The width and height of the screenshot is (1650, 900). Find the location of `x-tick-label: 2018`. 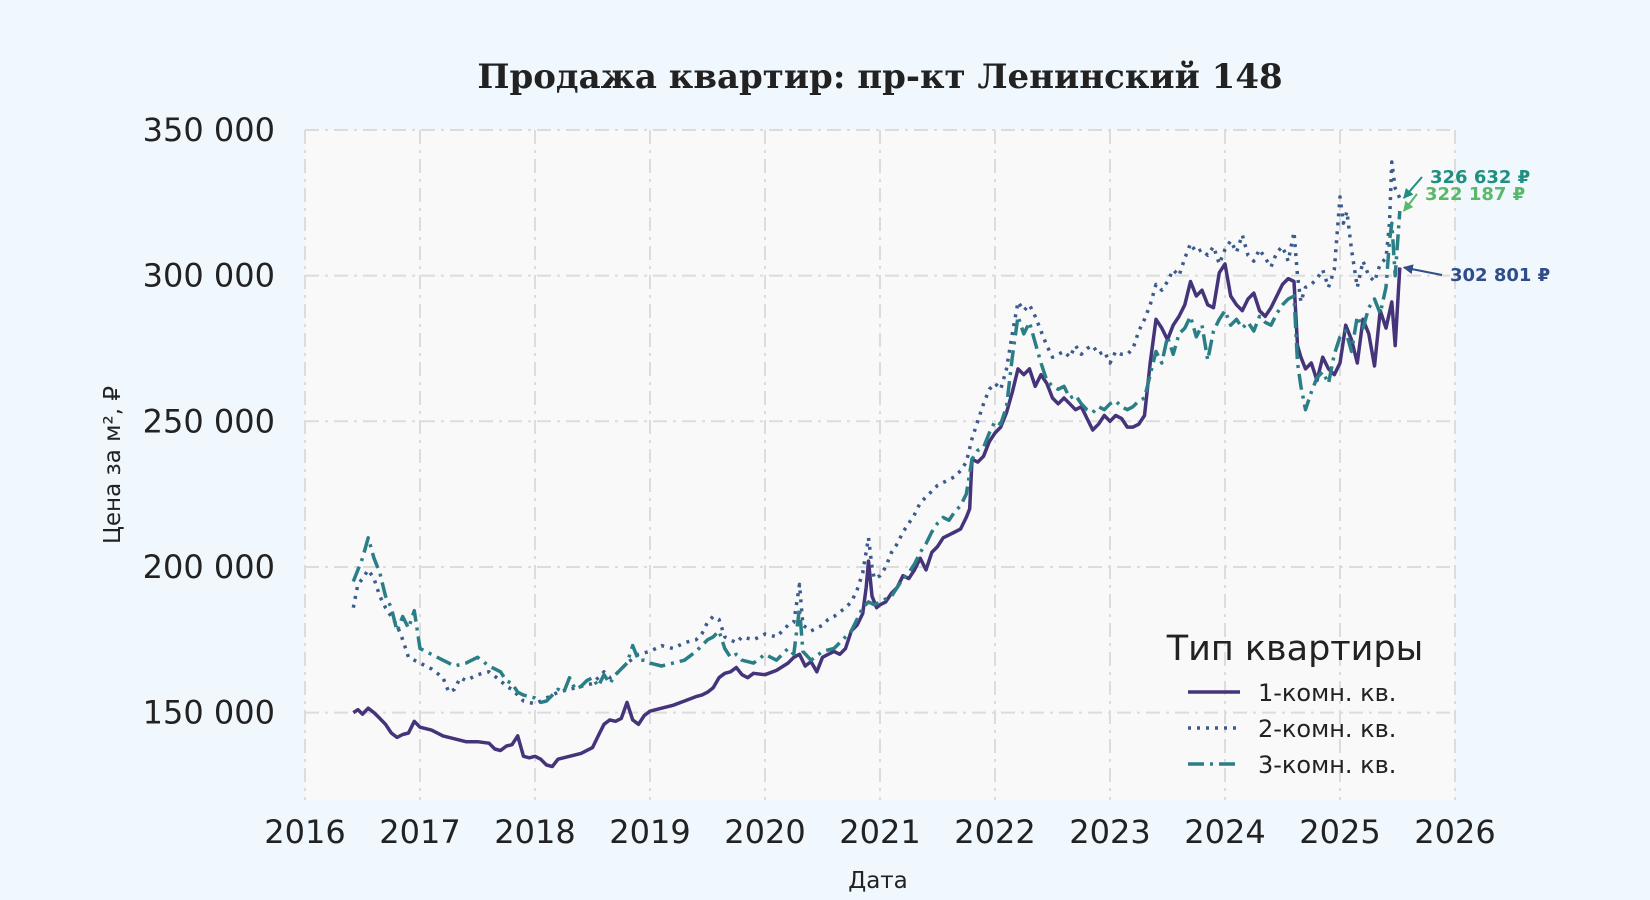

x-tick-label: 2018 is located at coordinates (534, 832).